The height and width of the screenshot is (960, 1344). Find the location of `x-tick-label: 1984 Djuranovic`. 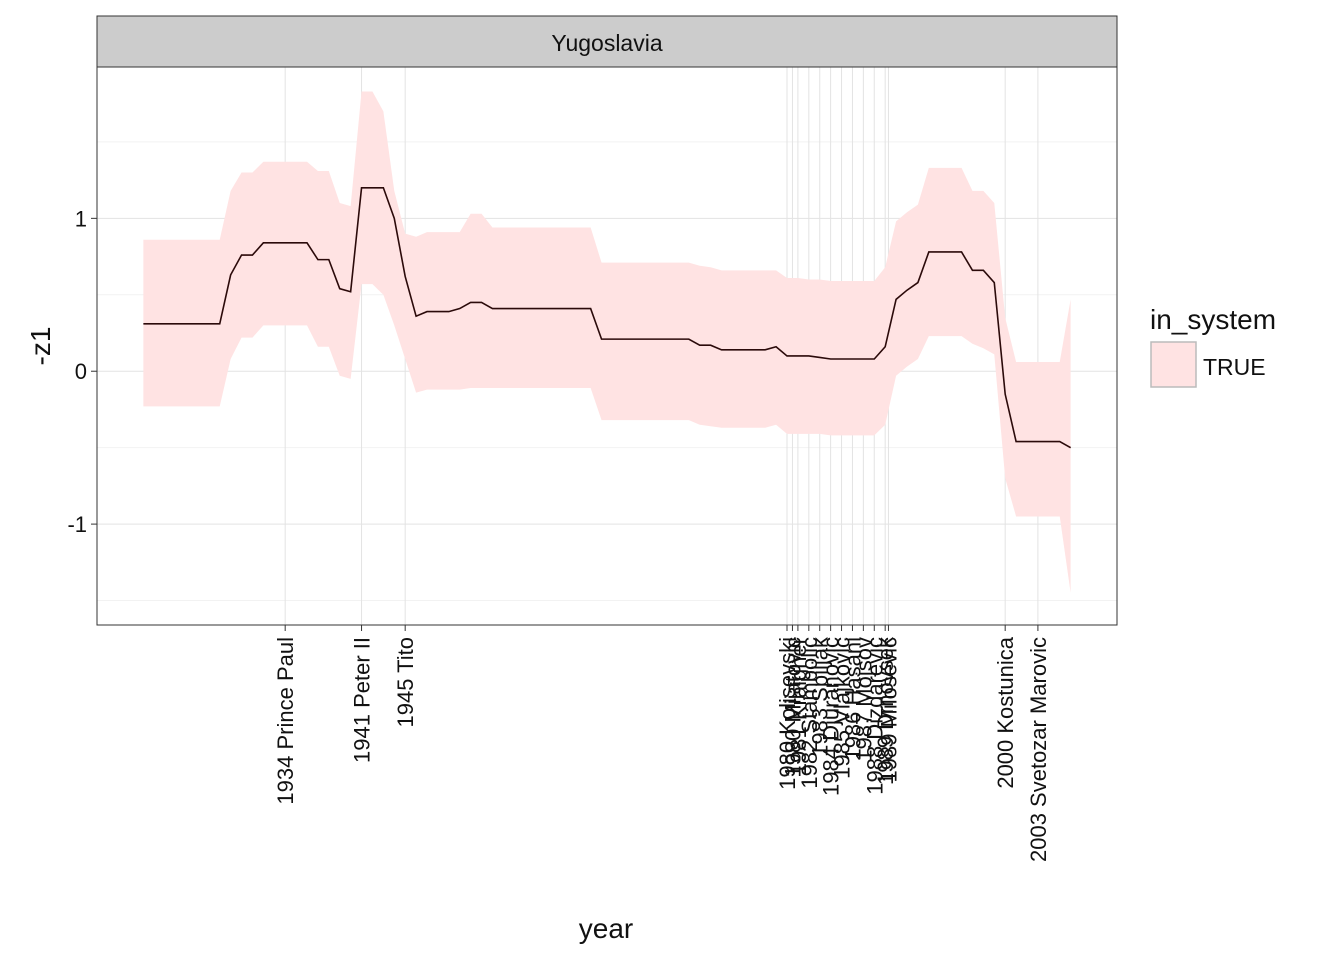

x-tick-label: 1984 Djuranovic is located at coordinates (831, 716).